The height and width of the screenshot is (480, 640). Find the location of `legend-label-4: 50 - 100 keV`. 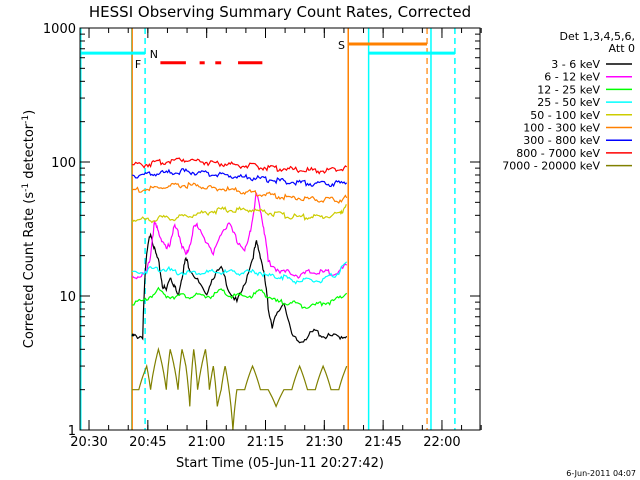

legend-label-4: 50 - 100 keV is located at coordinates (565, 115).